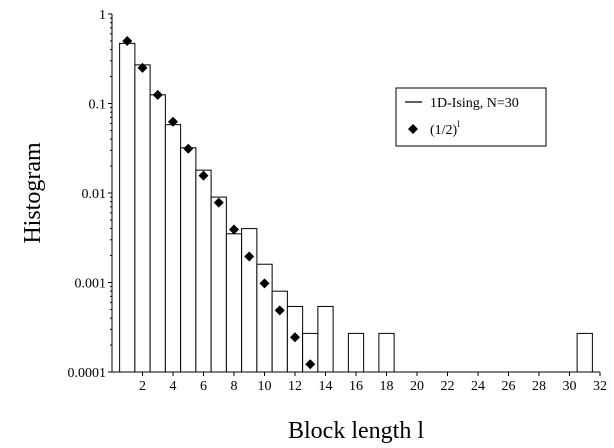  Describe the element at coordinates (413, 129) in the screenshot. I see `legend-diamond-swatch` at that location.